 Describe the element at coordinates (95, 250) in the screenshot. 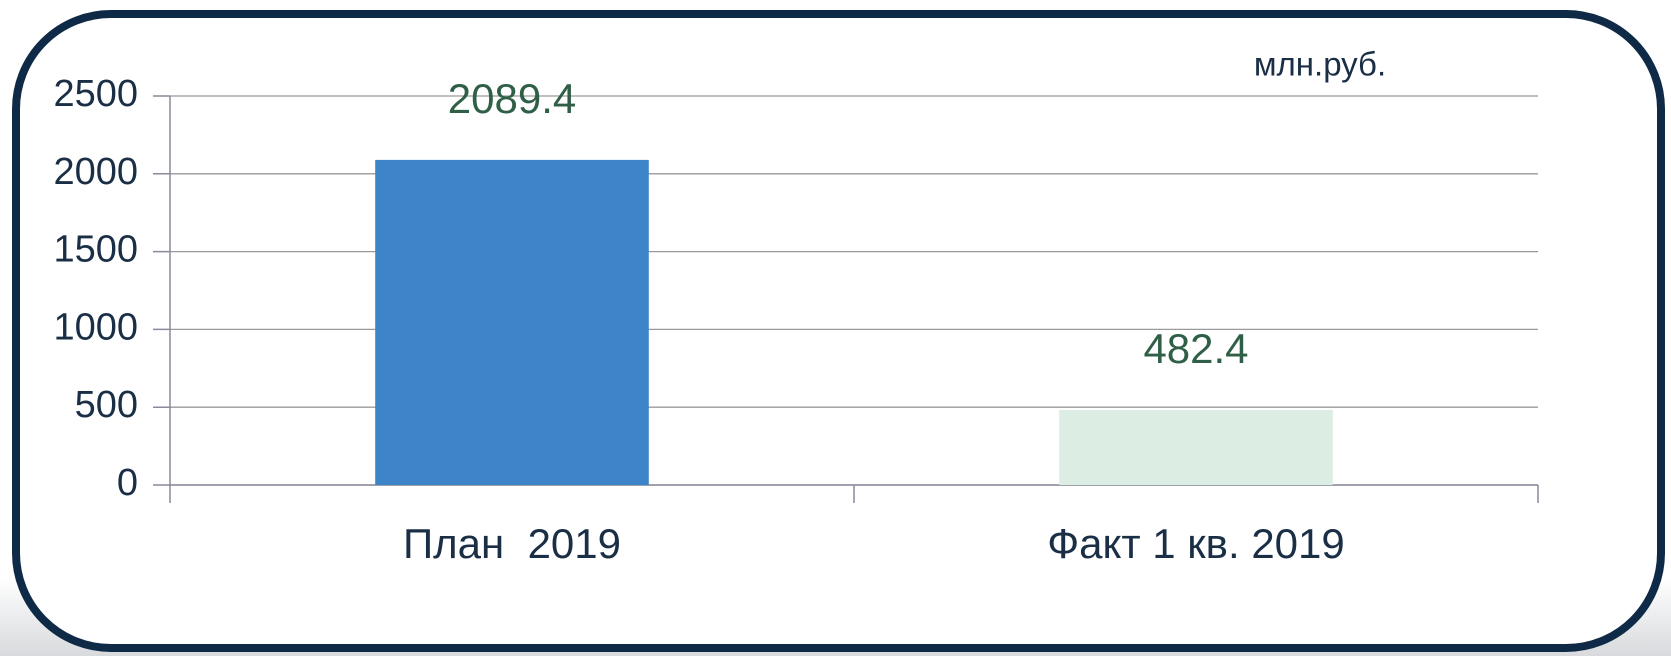

I see `y-tick-label: 1500` at that location.